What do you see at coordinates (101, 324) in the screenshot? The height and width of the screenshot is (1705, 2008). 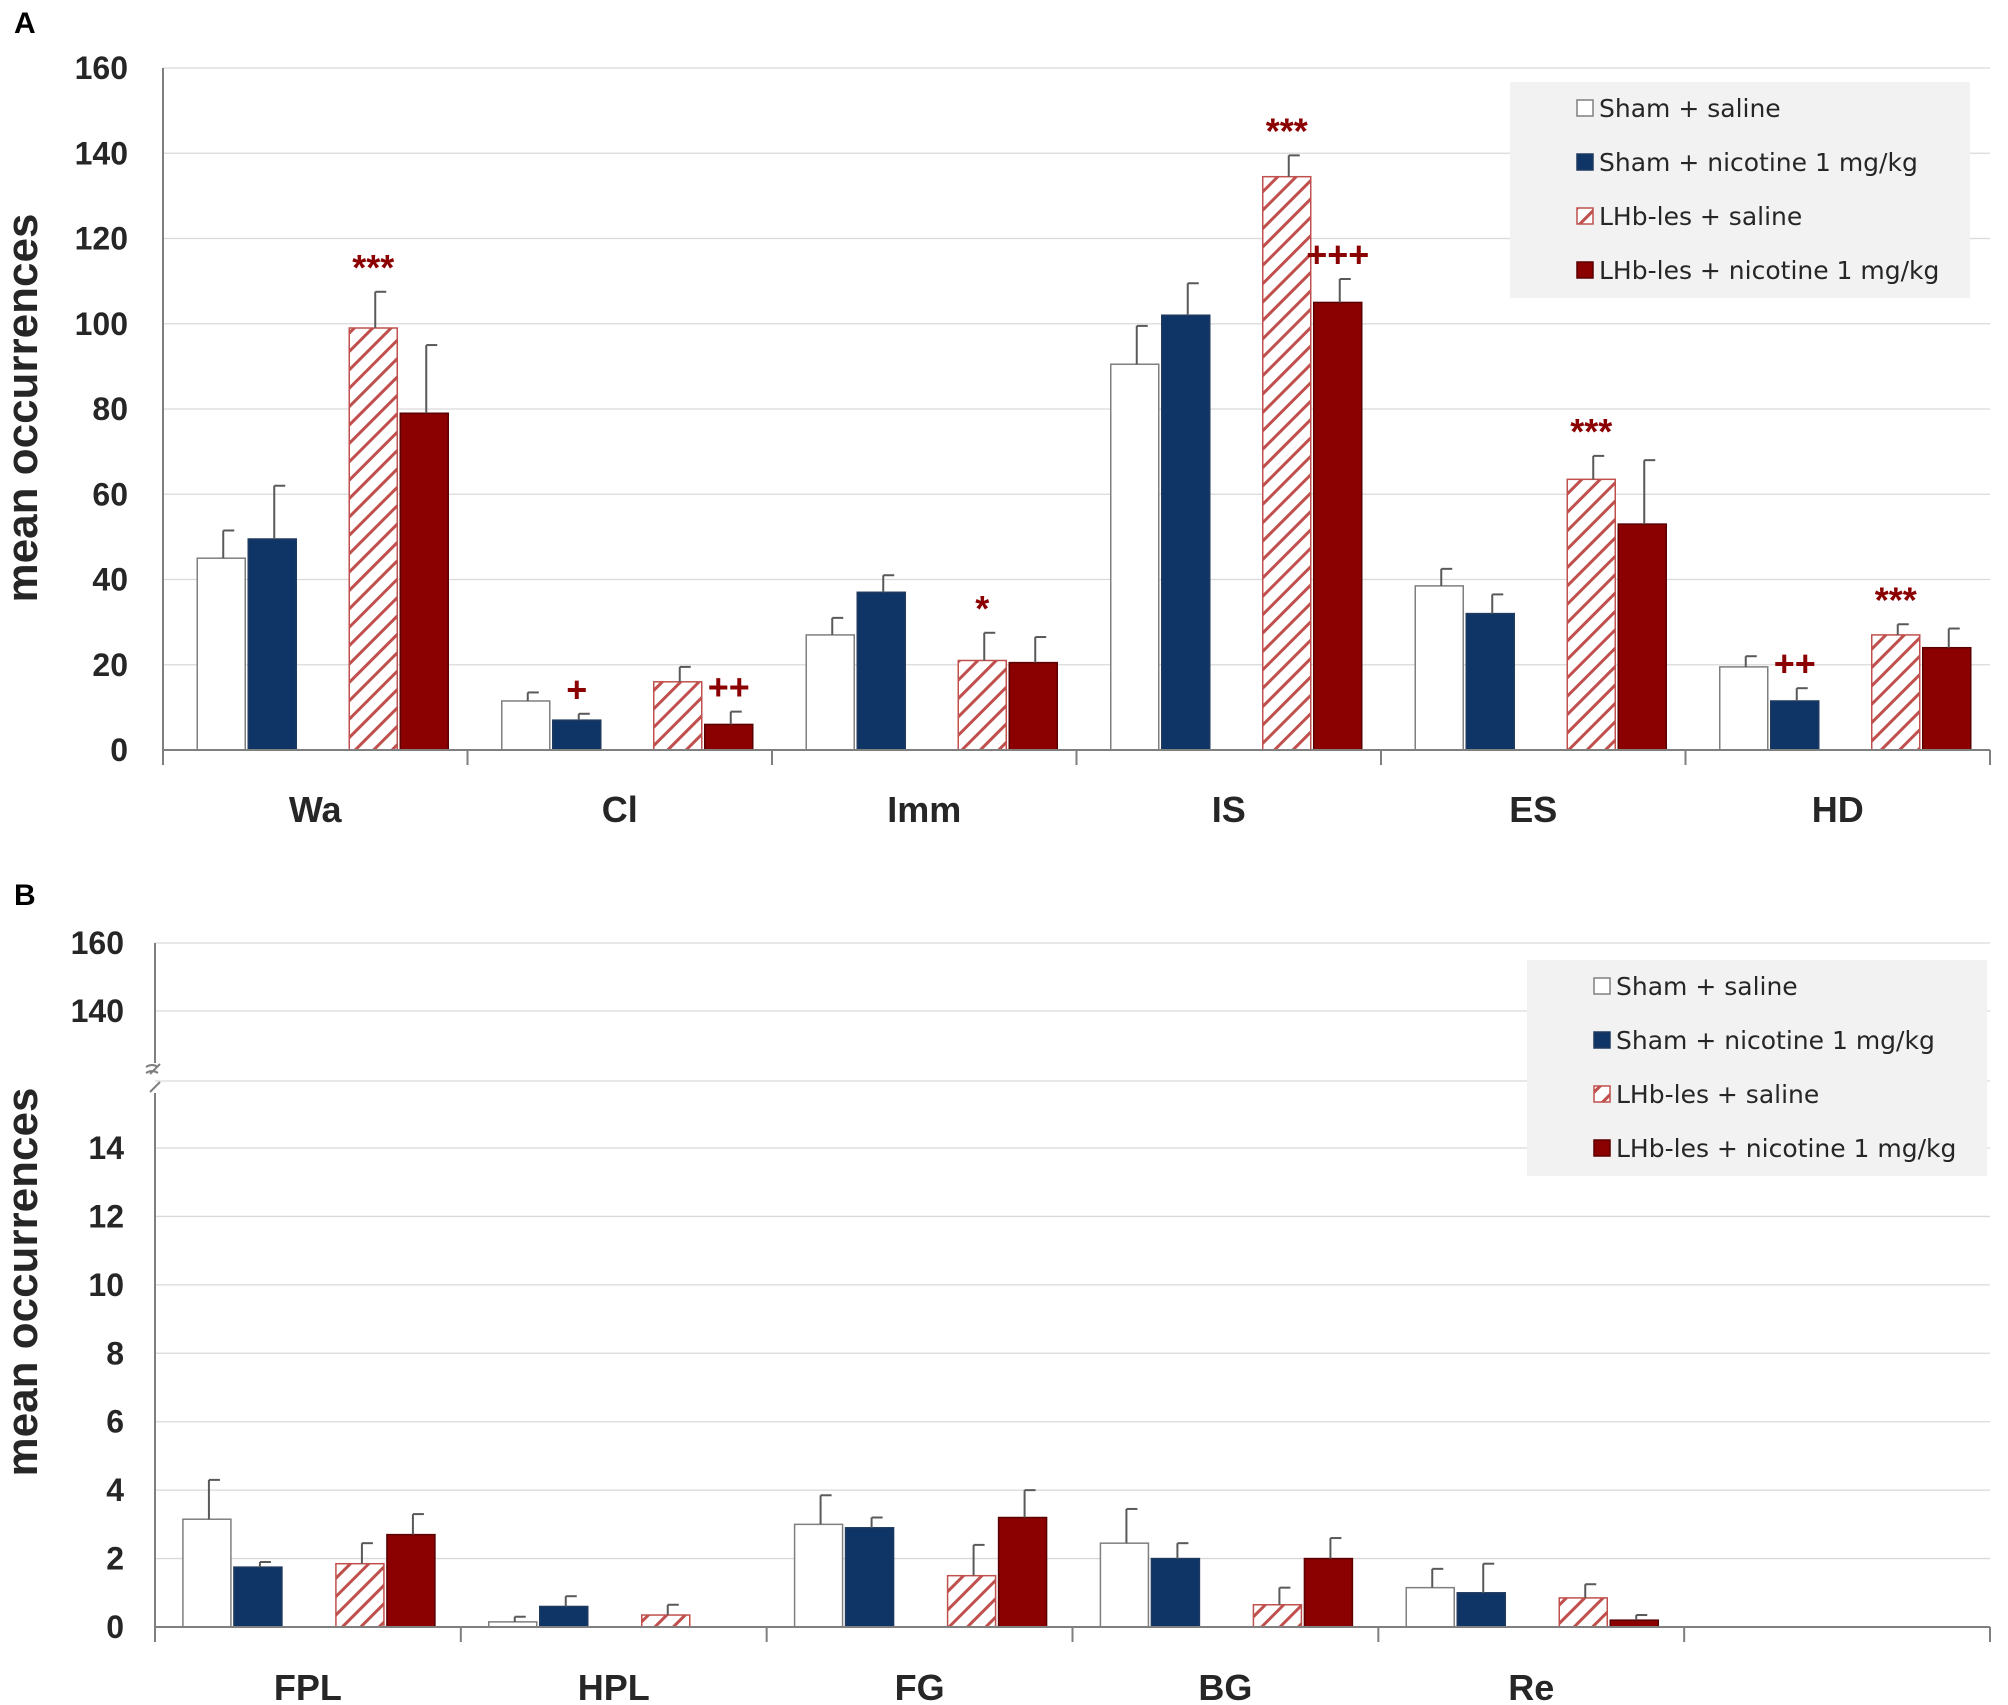 I see `y-tick-label-100: 100` at bounding box center [101, 324].